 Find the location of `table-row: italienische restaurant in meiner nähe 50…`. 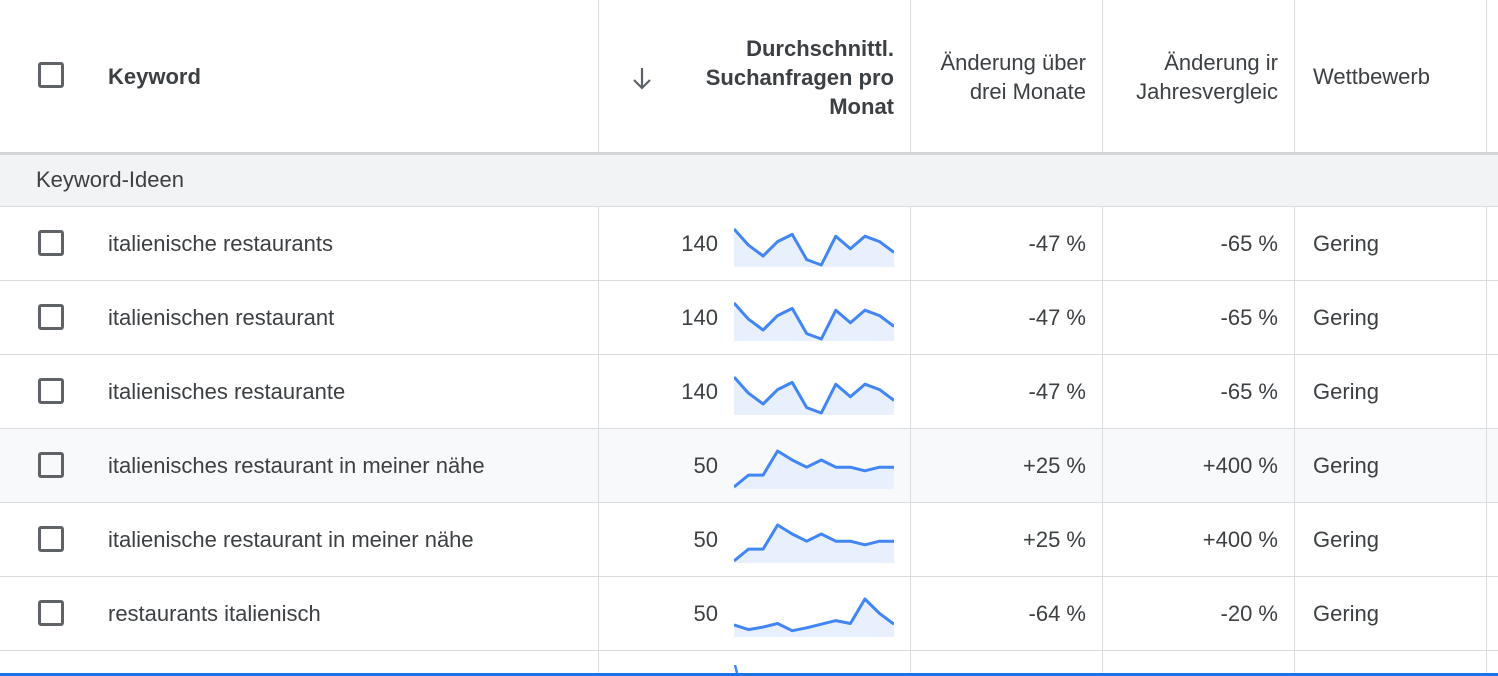

table-row: italienische restaurant in meiner nähe 50… is located at coordinates (749, 540).